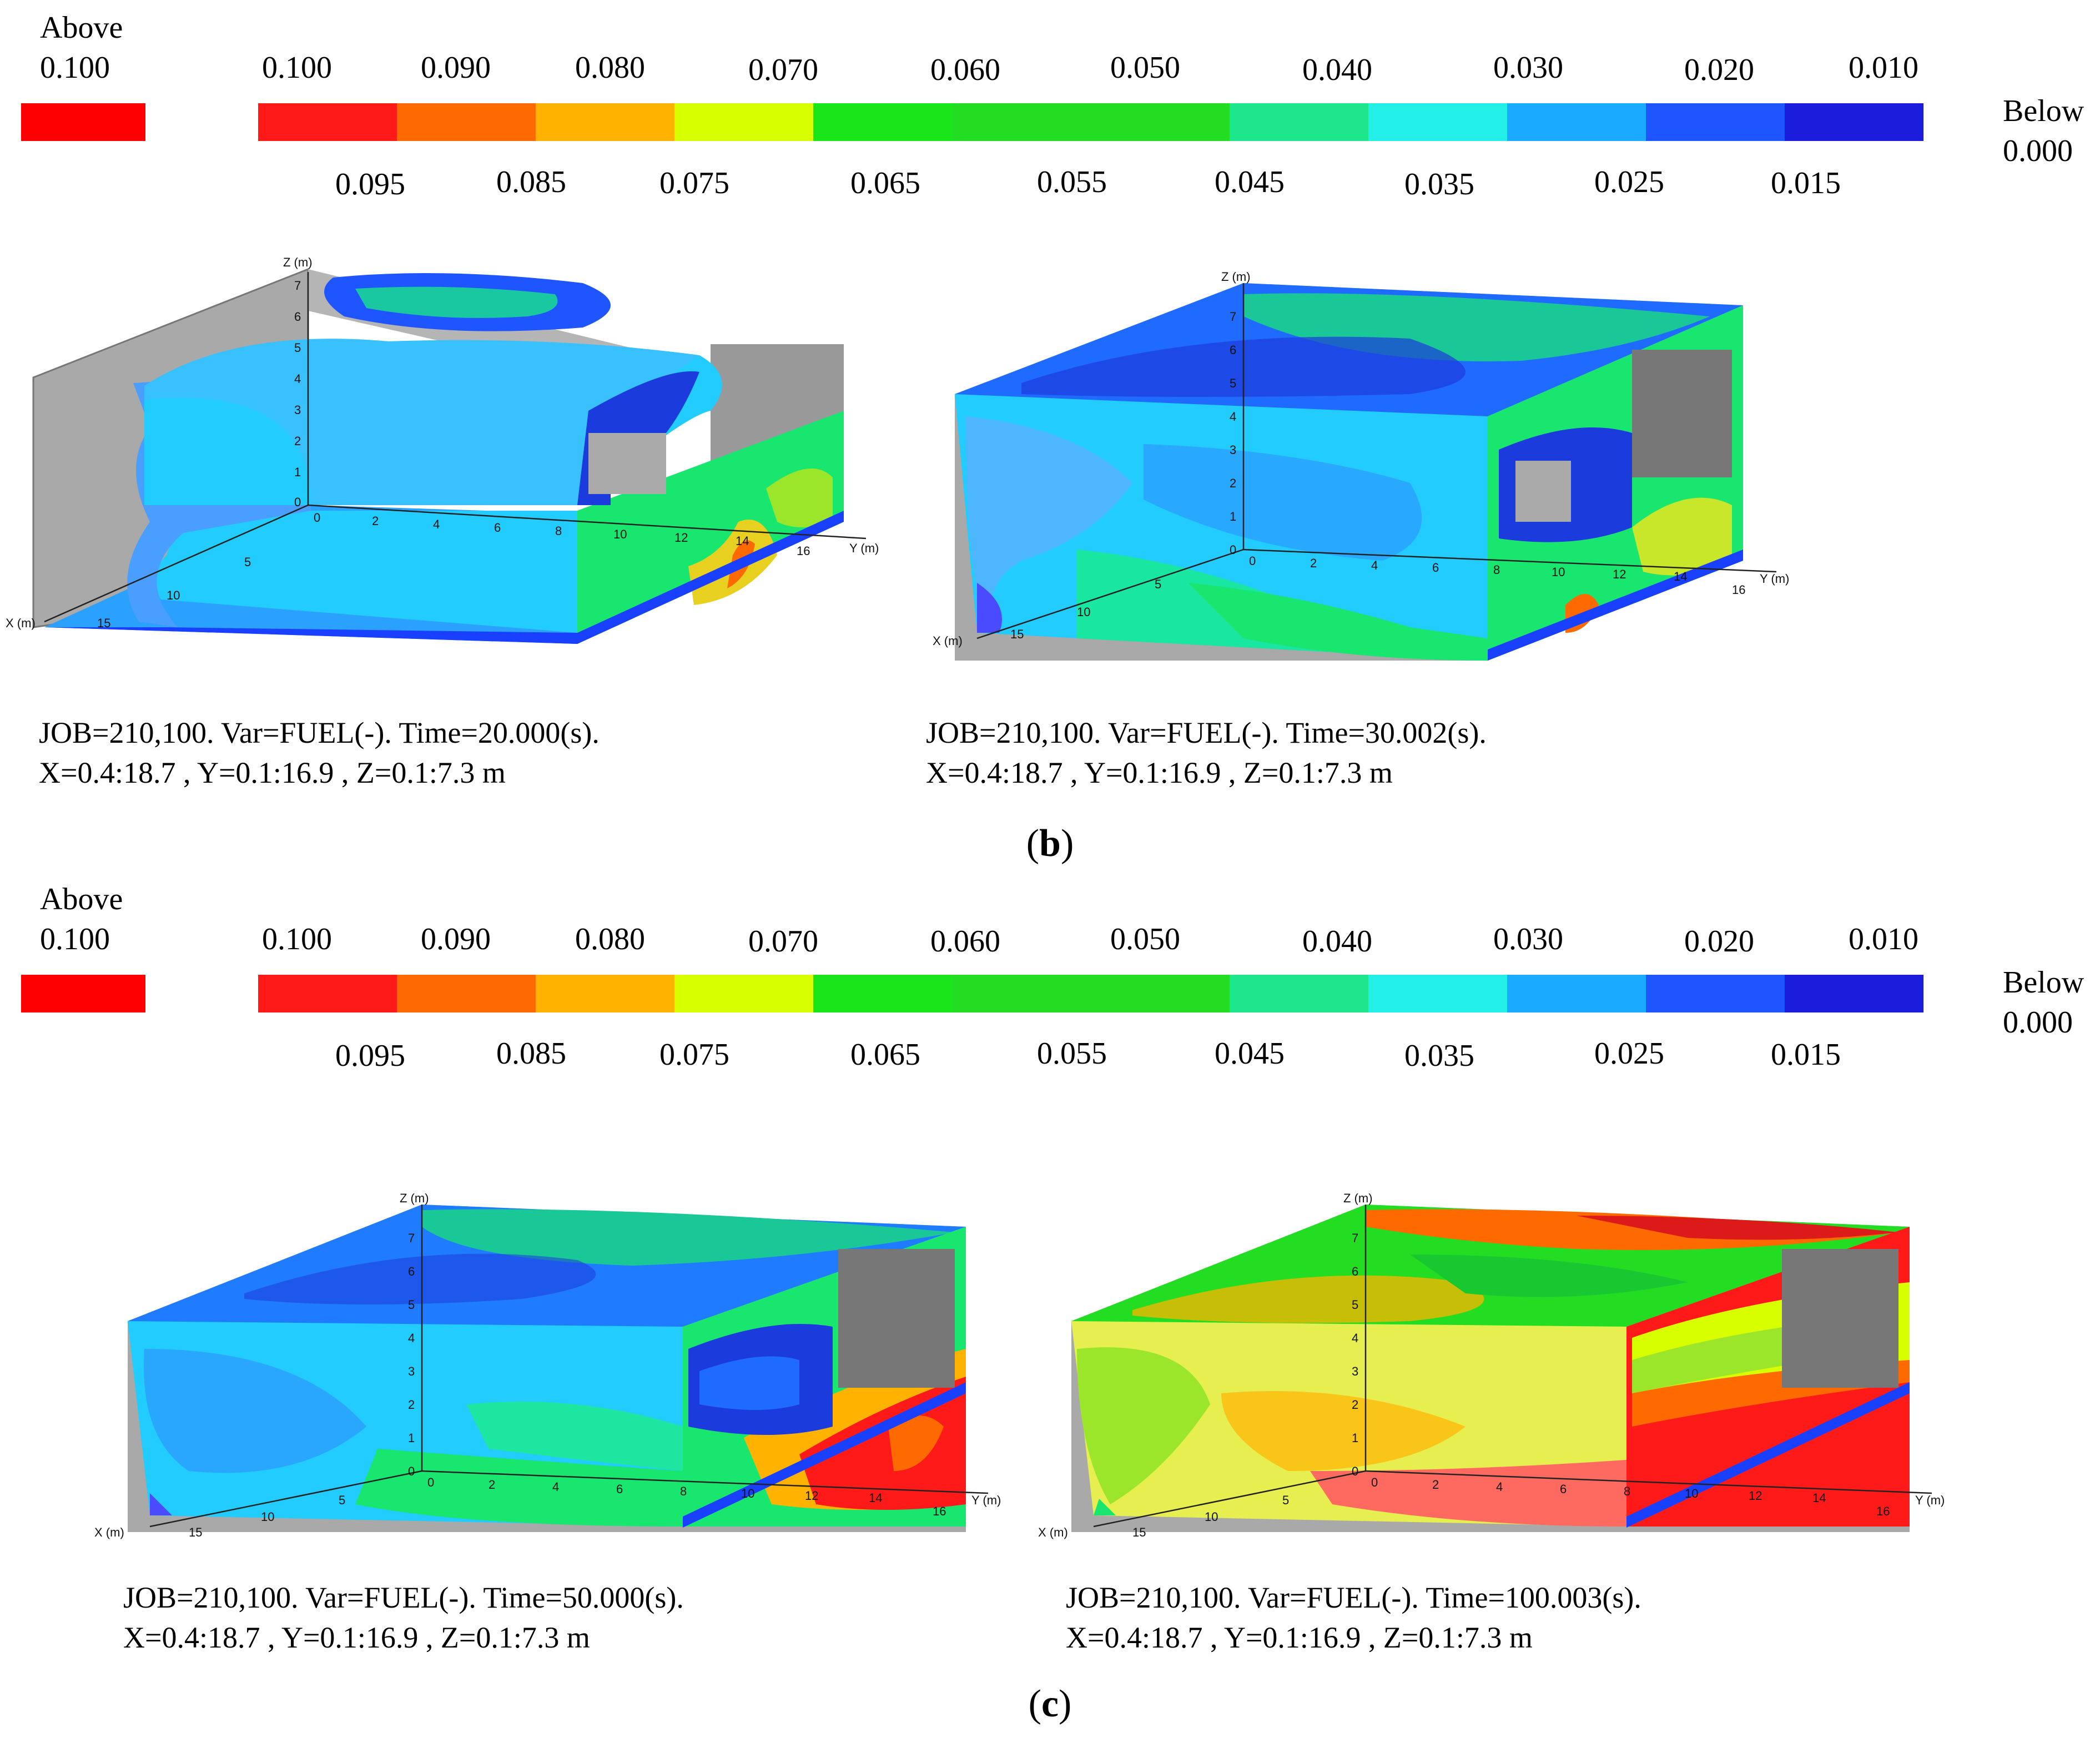  I want to click on legend-bottom-tick: 0.055, so click(1072, 182).